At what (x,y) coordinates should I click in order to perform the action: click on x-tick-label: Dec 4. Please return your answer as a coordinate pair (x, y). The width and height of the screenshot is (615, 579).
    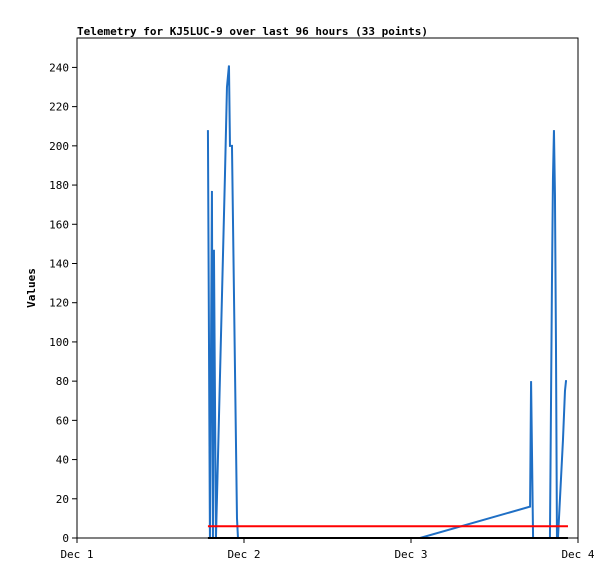
    Looking at the image, I should click on (577, 554).